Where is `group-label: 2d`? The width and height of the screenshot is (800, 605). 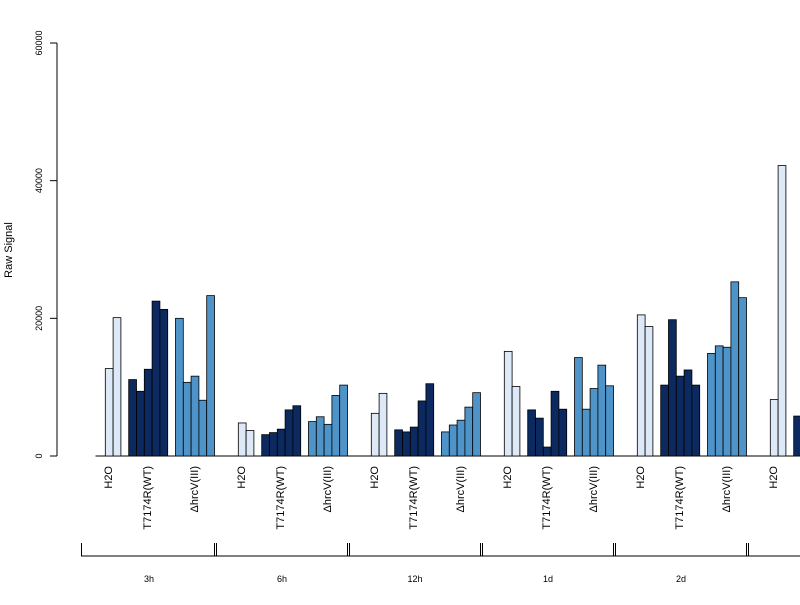 group-label: 2d is located at coordinates (681, 579).